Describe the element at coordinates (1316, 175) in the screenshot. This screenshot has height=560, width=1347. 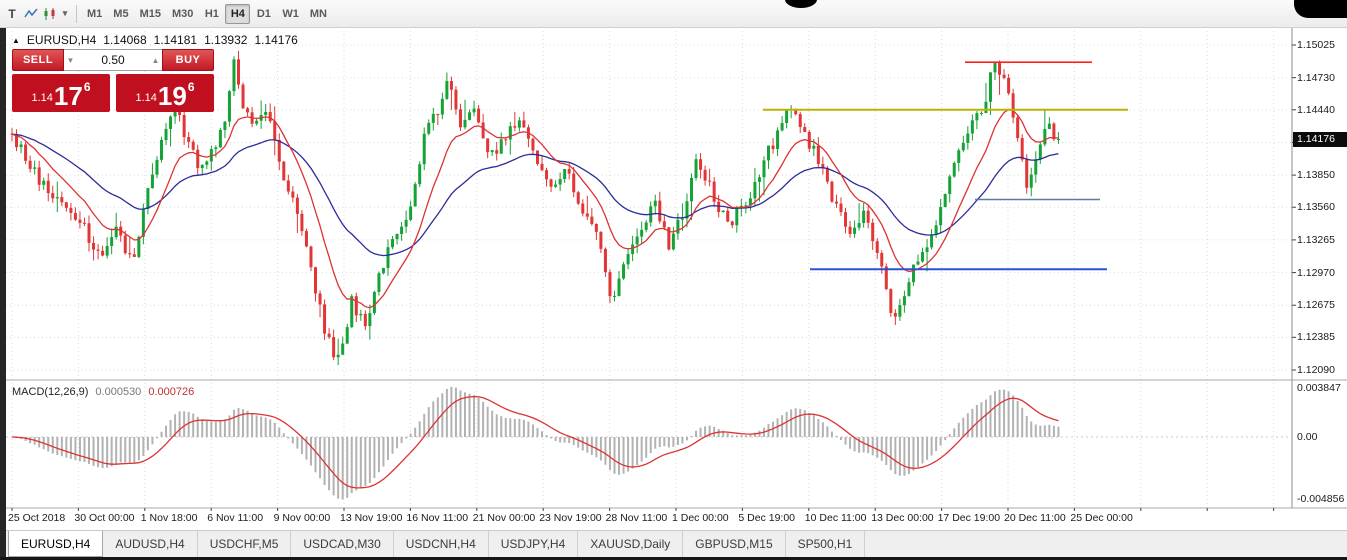
I see `price-axis-label: 1.13850` at that location.